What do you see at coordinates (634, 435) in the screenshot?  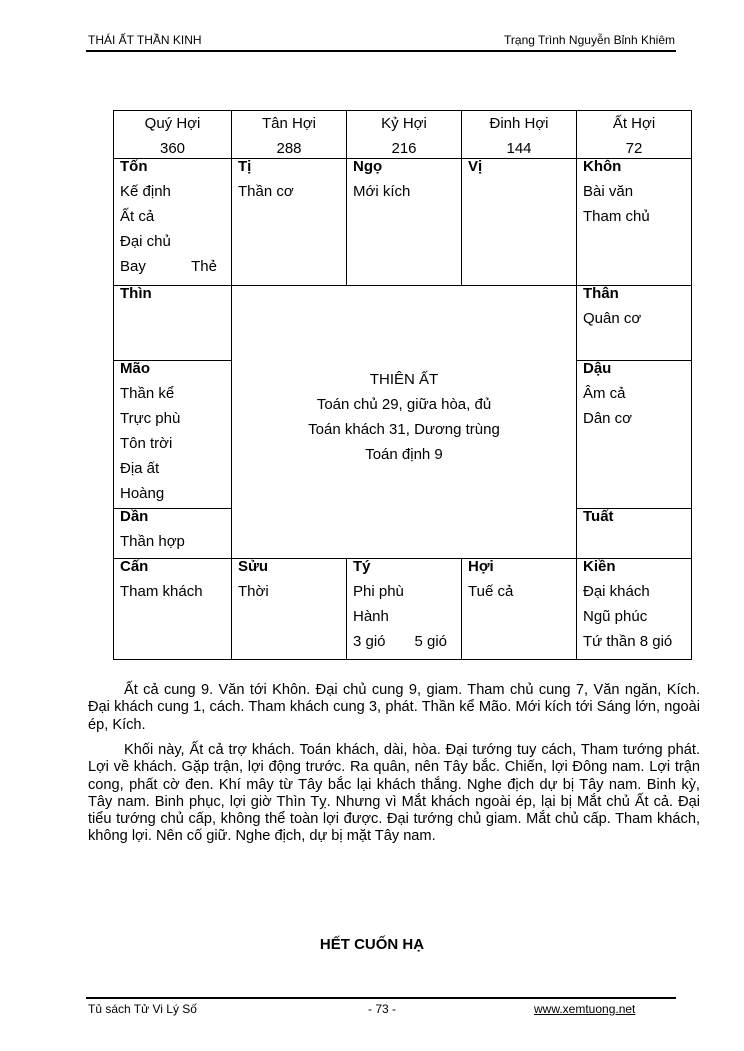 I see `palace-cell-dau: Dậu Âm cả Dân cơ` at bounding box center [634, 435].